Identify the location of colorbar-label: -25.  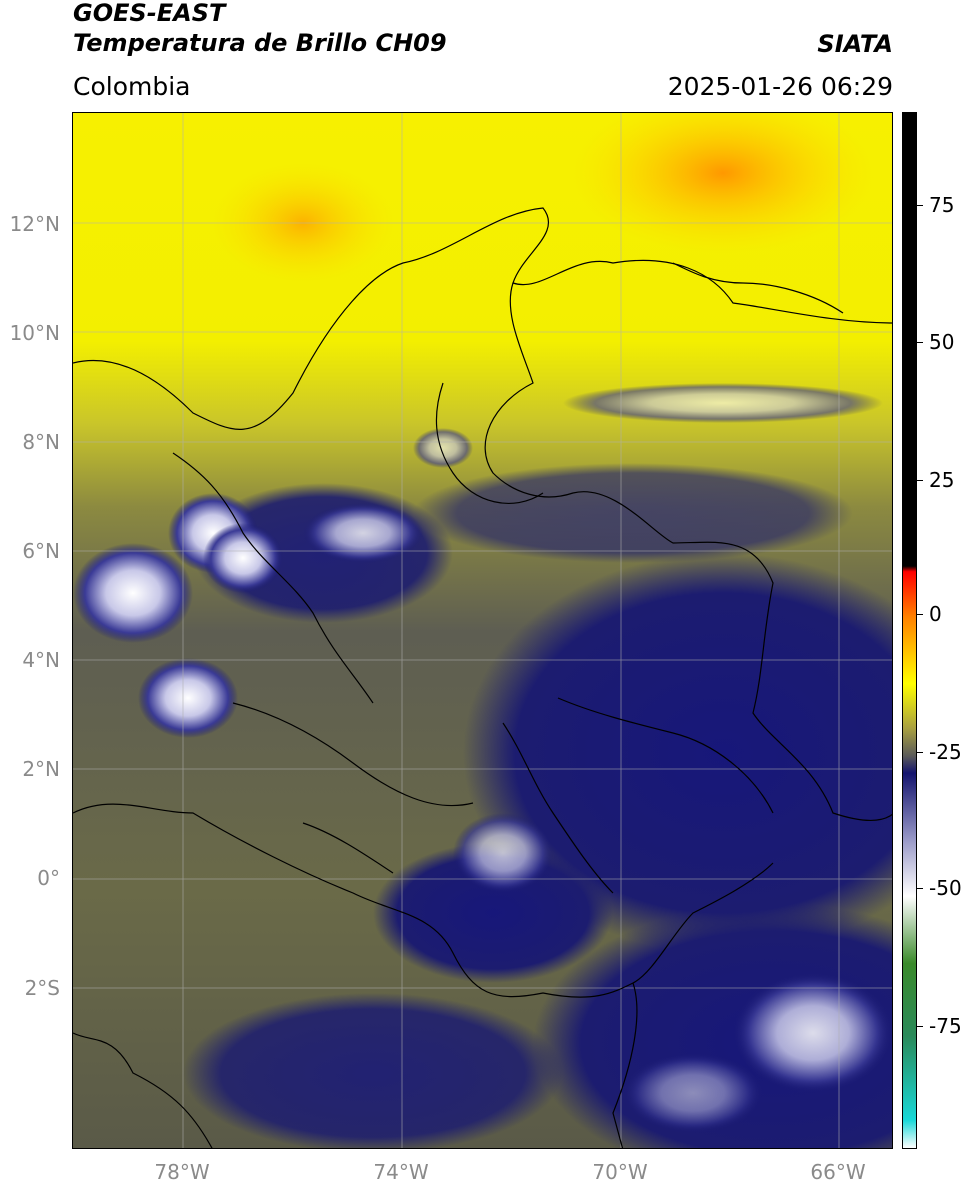
(945, 752).